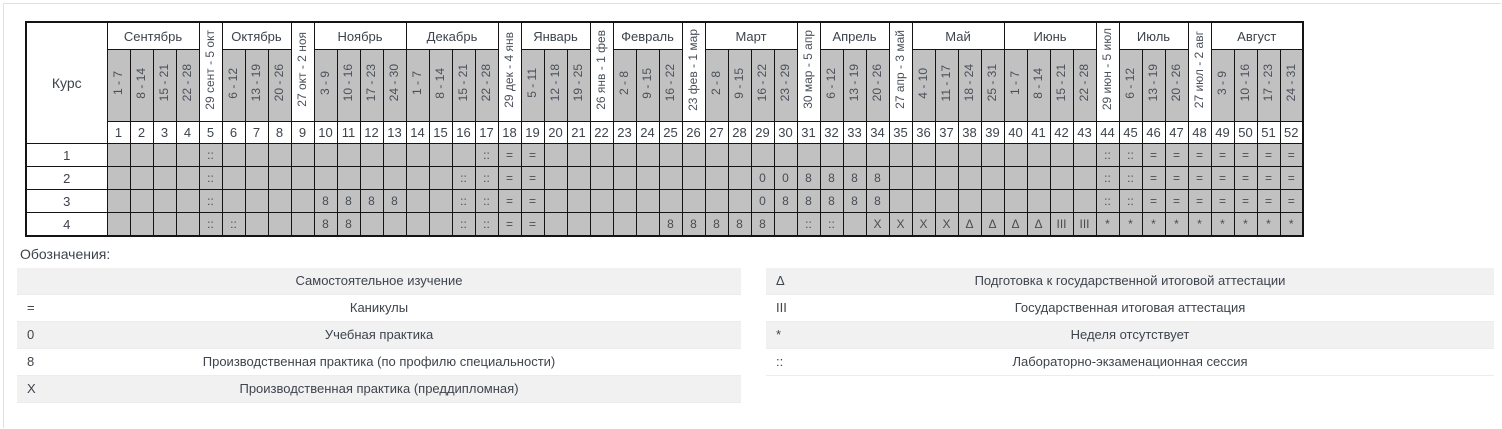 This screenshot has height=429, width=1502. What do you see at coordinates (646, 83) in the screenshot?
I see `week-date-label: 9 - 15` at bounding box center [646, 83].